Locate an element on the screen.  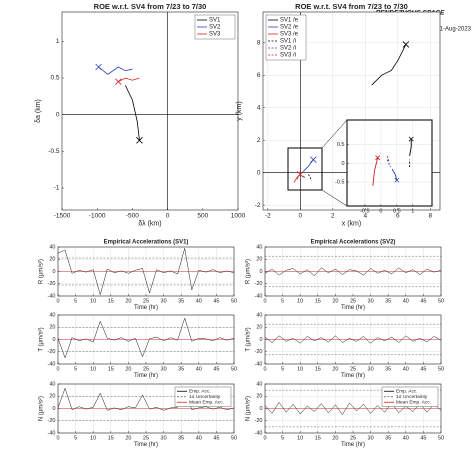
x-axis-label: x (km) is located at coordinates (351, 223).